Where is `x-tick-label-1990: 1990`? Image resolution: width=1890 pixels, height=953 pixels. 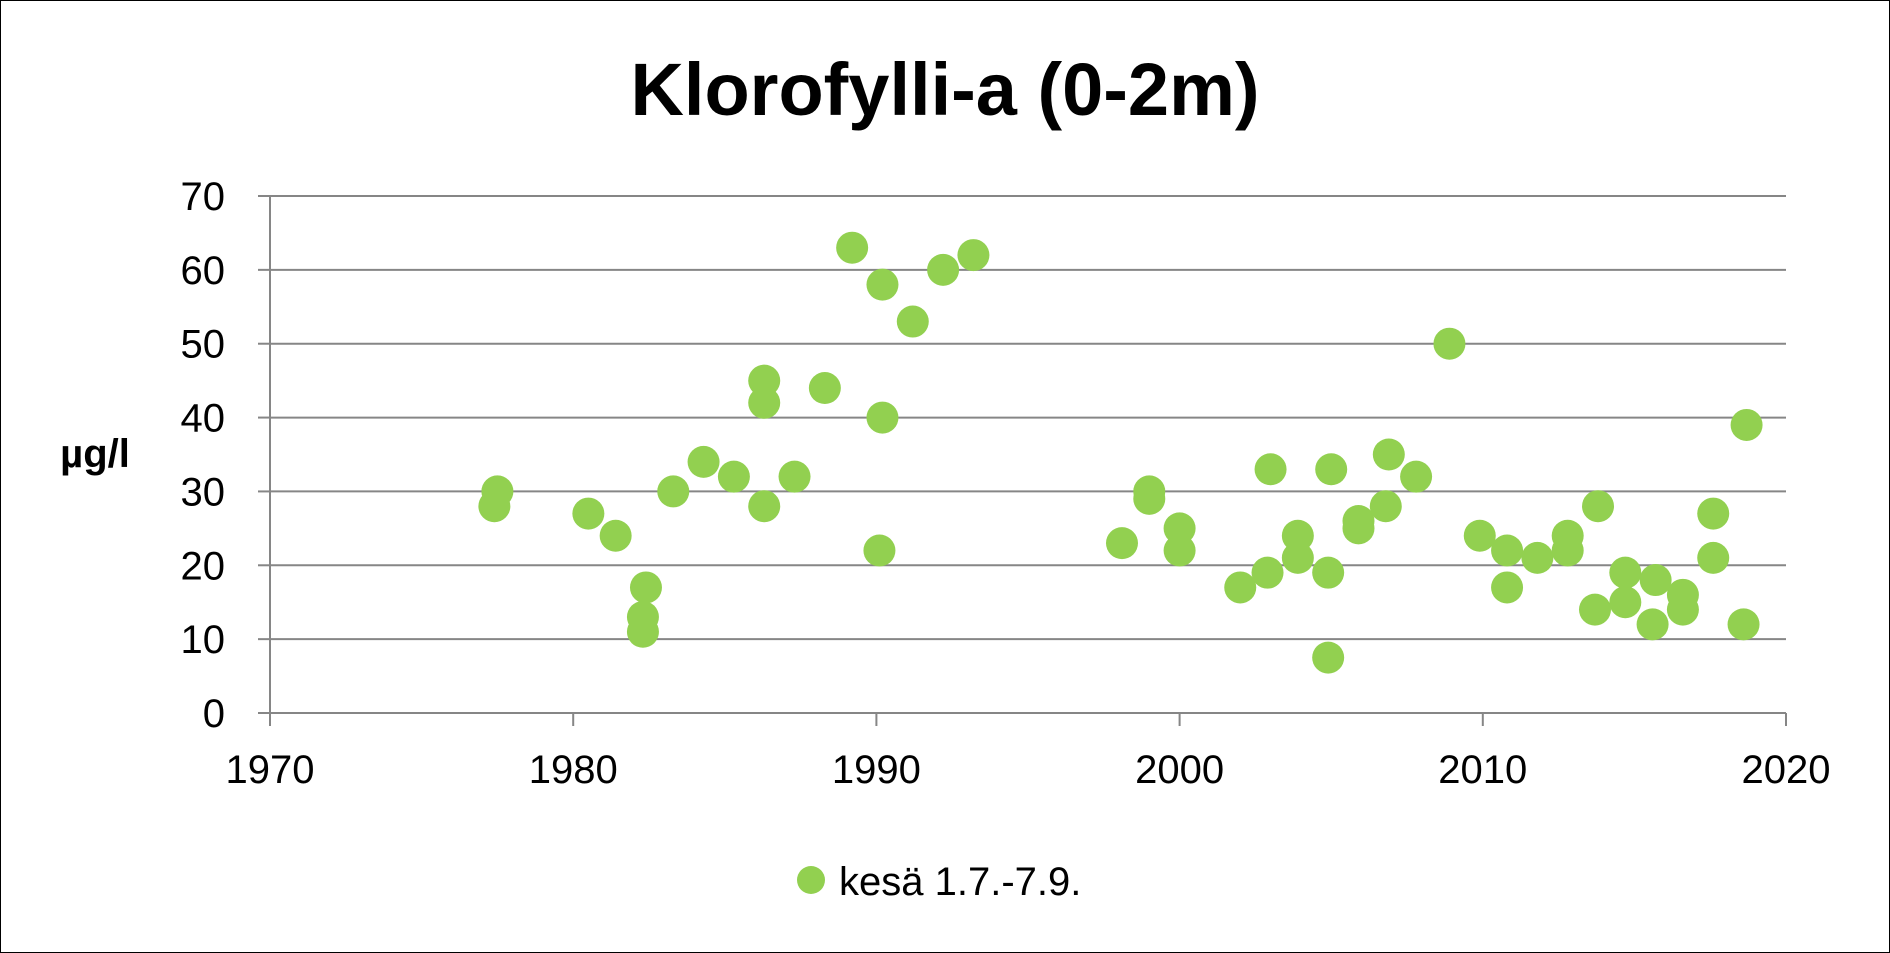
x-tick-label-1990: 1990 is located at coordinates (876, 770).